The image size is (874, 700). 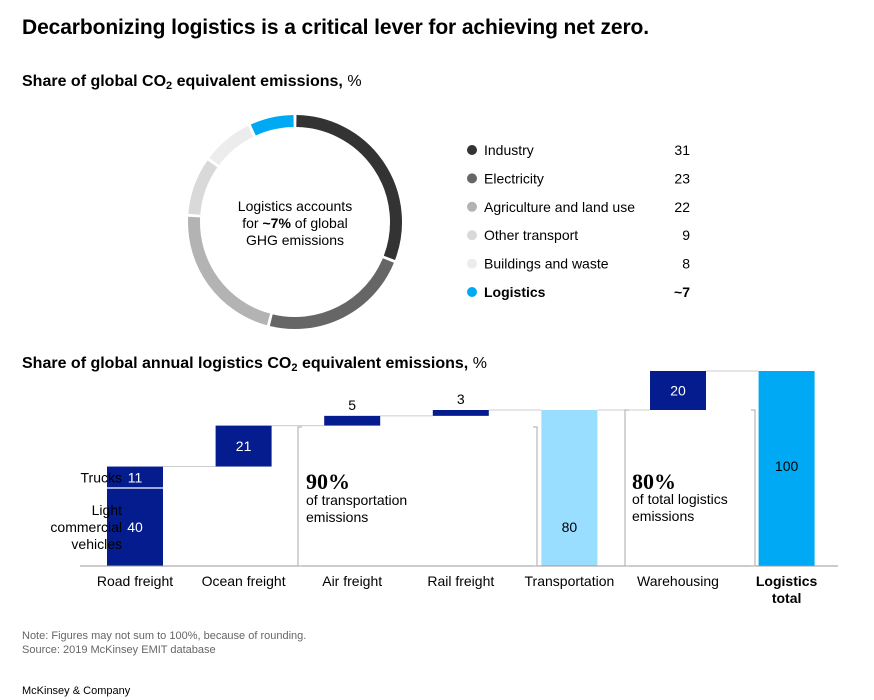 I want to click on donut-slice-other-transport, so click(x=203, y=187).